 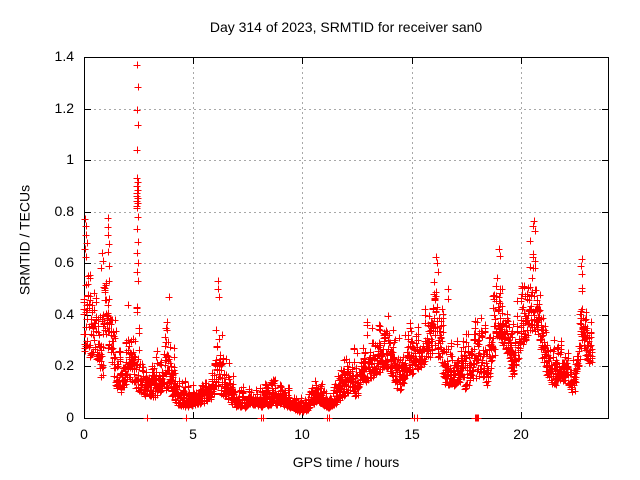 What do you see at coordinates (70, 159) in the screenshot?
I see `y-tick-label: 1` at bounding box center [70, 159].